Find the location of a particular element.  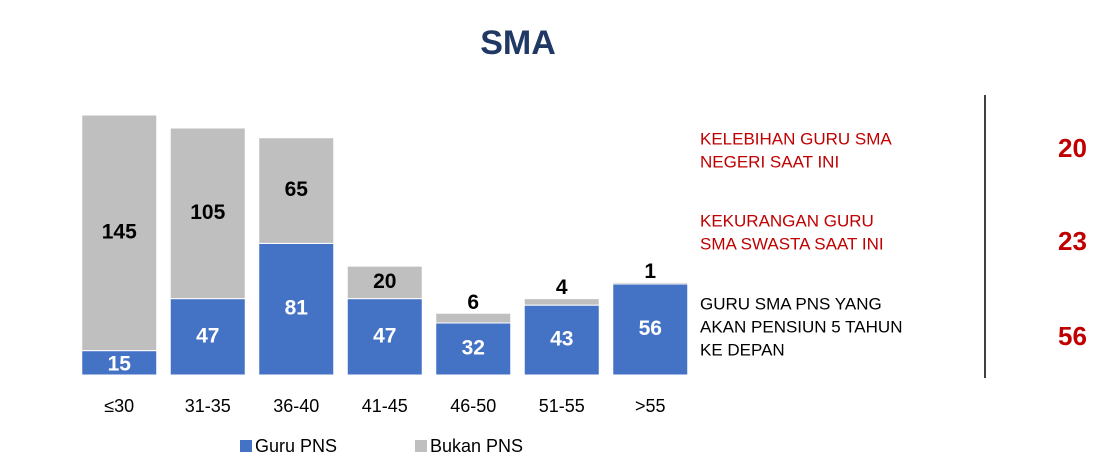

note-text: KEKURANGAN GURU is located at coordinates (787, 220).